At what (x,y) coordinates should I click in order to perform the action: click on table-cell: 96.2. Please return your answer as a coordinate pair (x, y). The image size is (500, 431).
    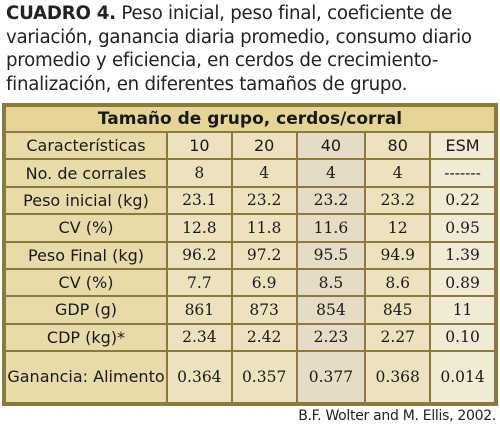
    Looking at the image, I should click on (199, 255).